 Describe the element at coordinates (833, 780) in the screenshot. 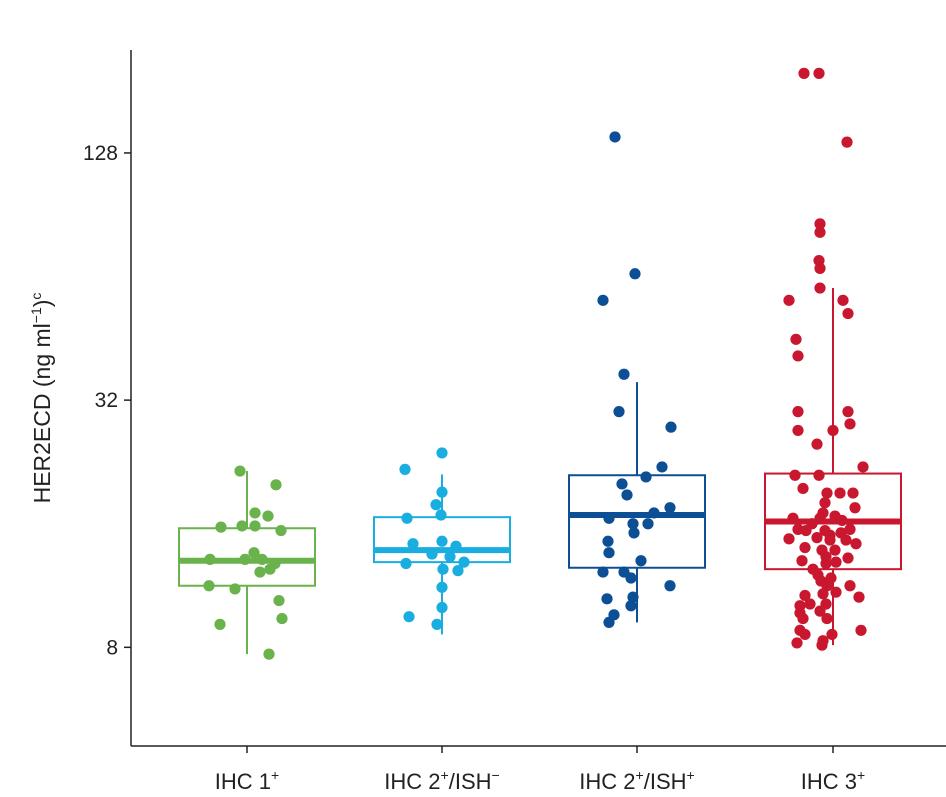

I see `x-tick-label: IHC 3+` at that location.